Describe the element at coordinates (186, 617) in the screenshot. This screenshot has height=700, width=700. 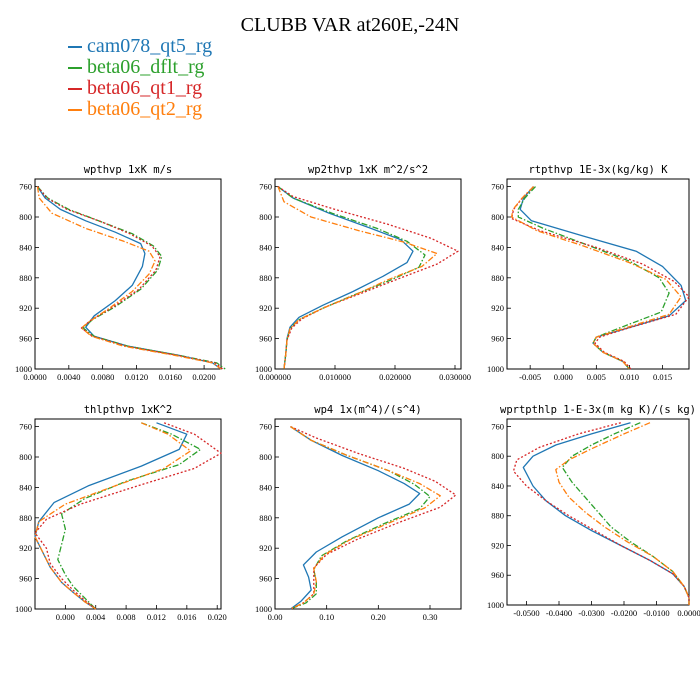
I see `x-tick-label: 0.016` at that location.